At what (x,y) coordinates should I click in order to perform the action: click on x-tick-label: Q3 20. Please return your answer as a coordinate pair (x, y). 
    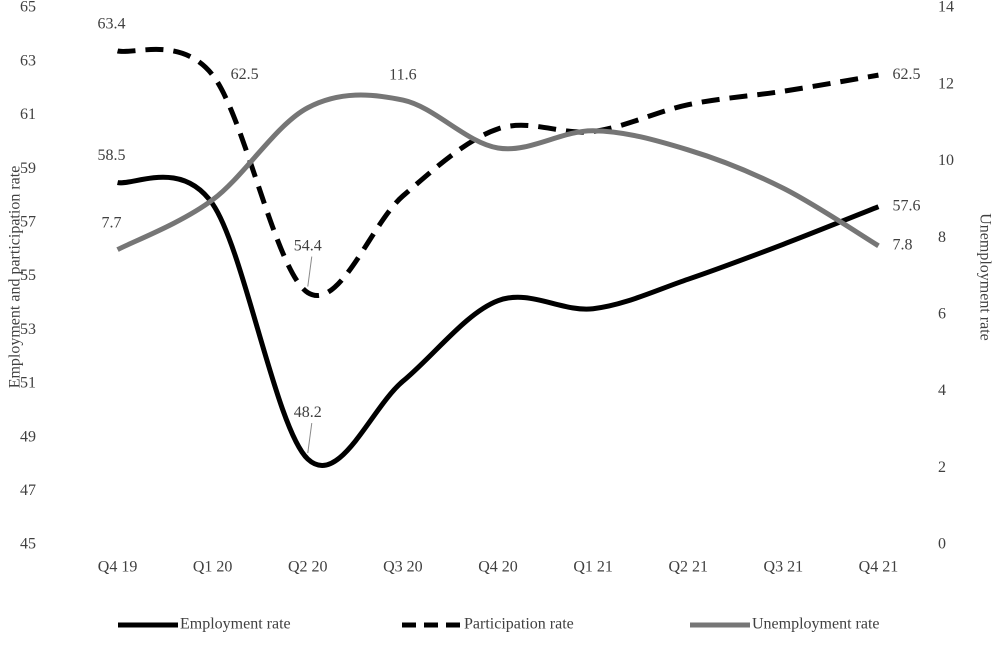
    Looking at the image, I should click on (403, 567).